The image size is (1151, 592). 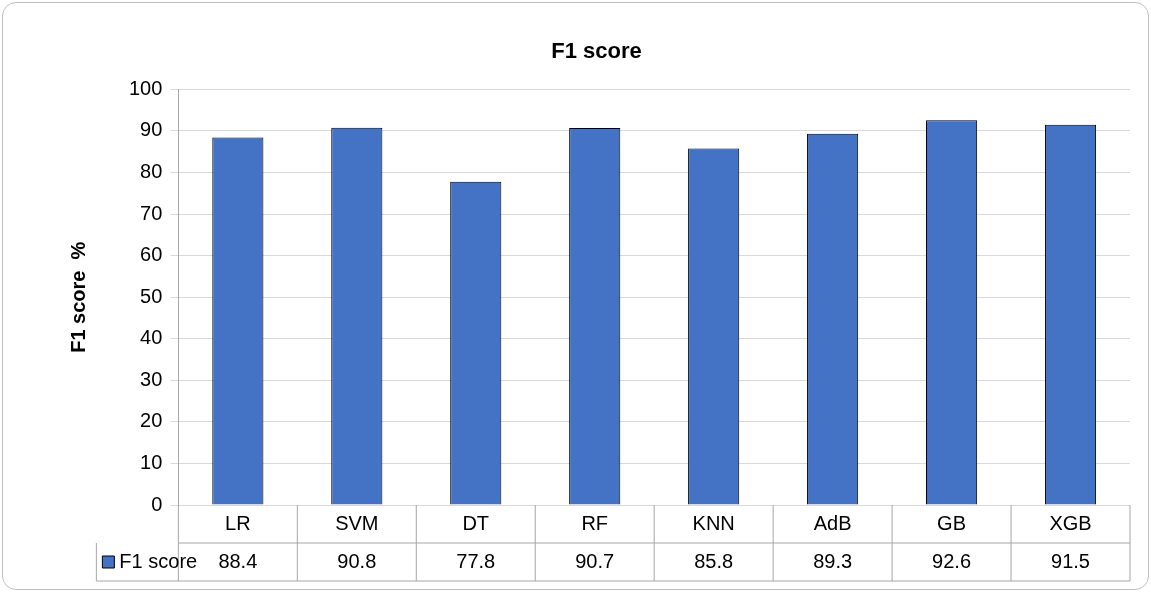 I want to click on y-tick-label: 70, so click(x=151, y=212).